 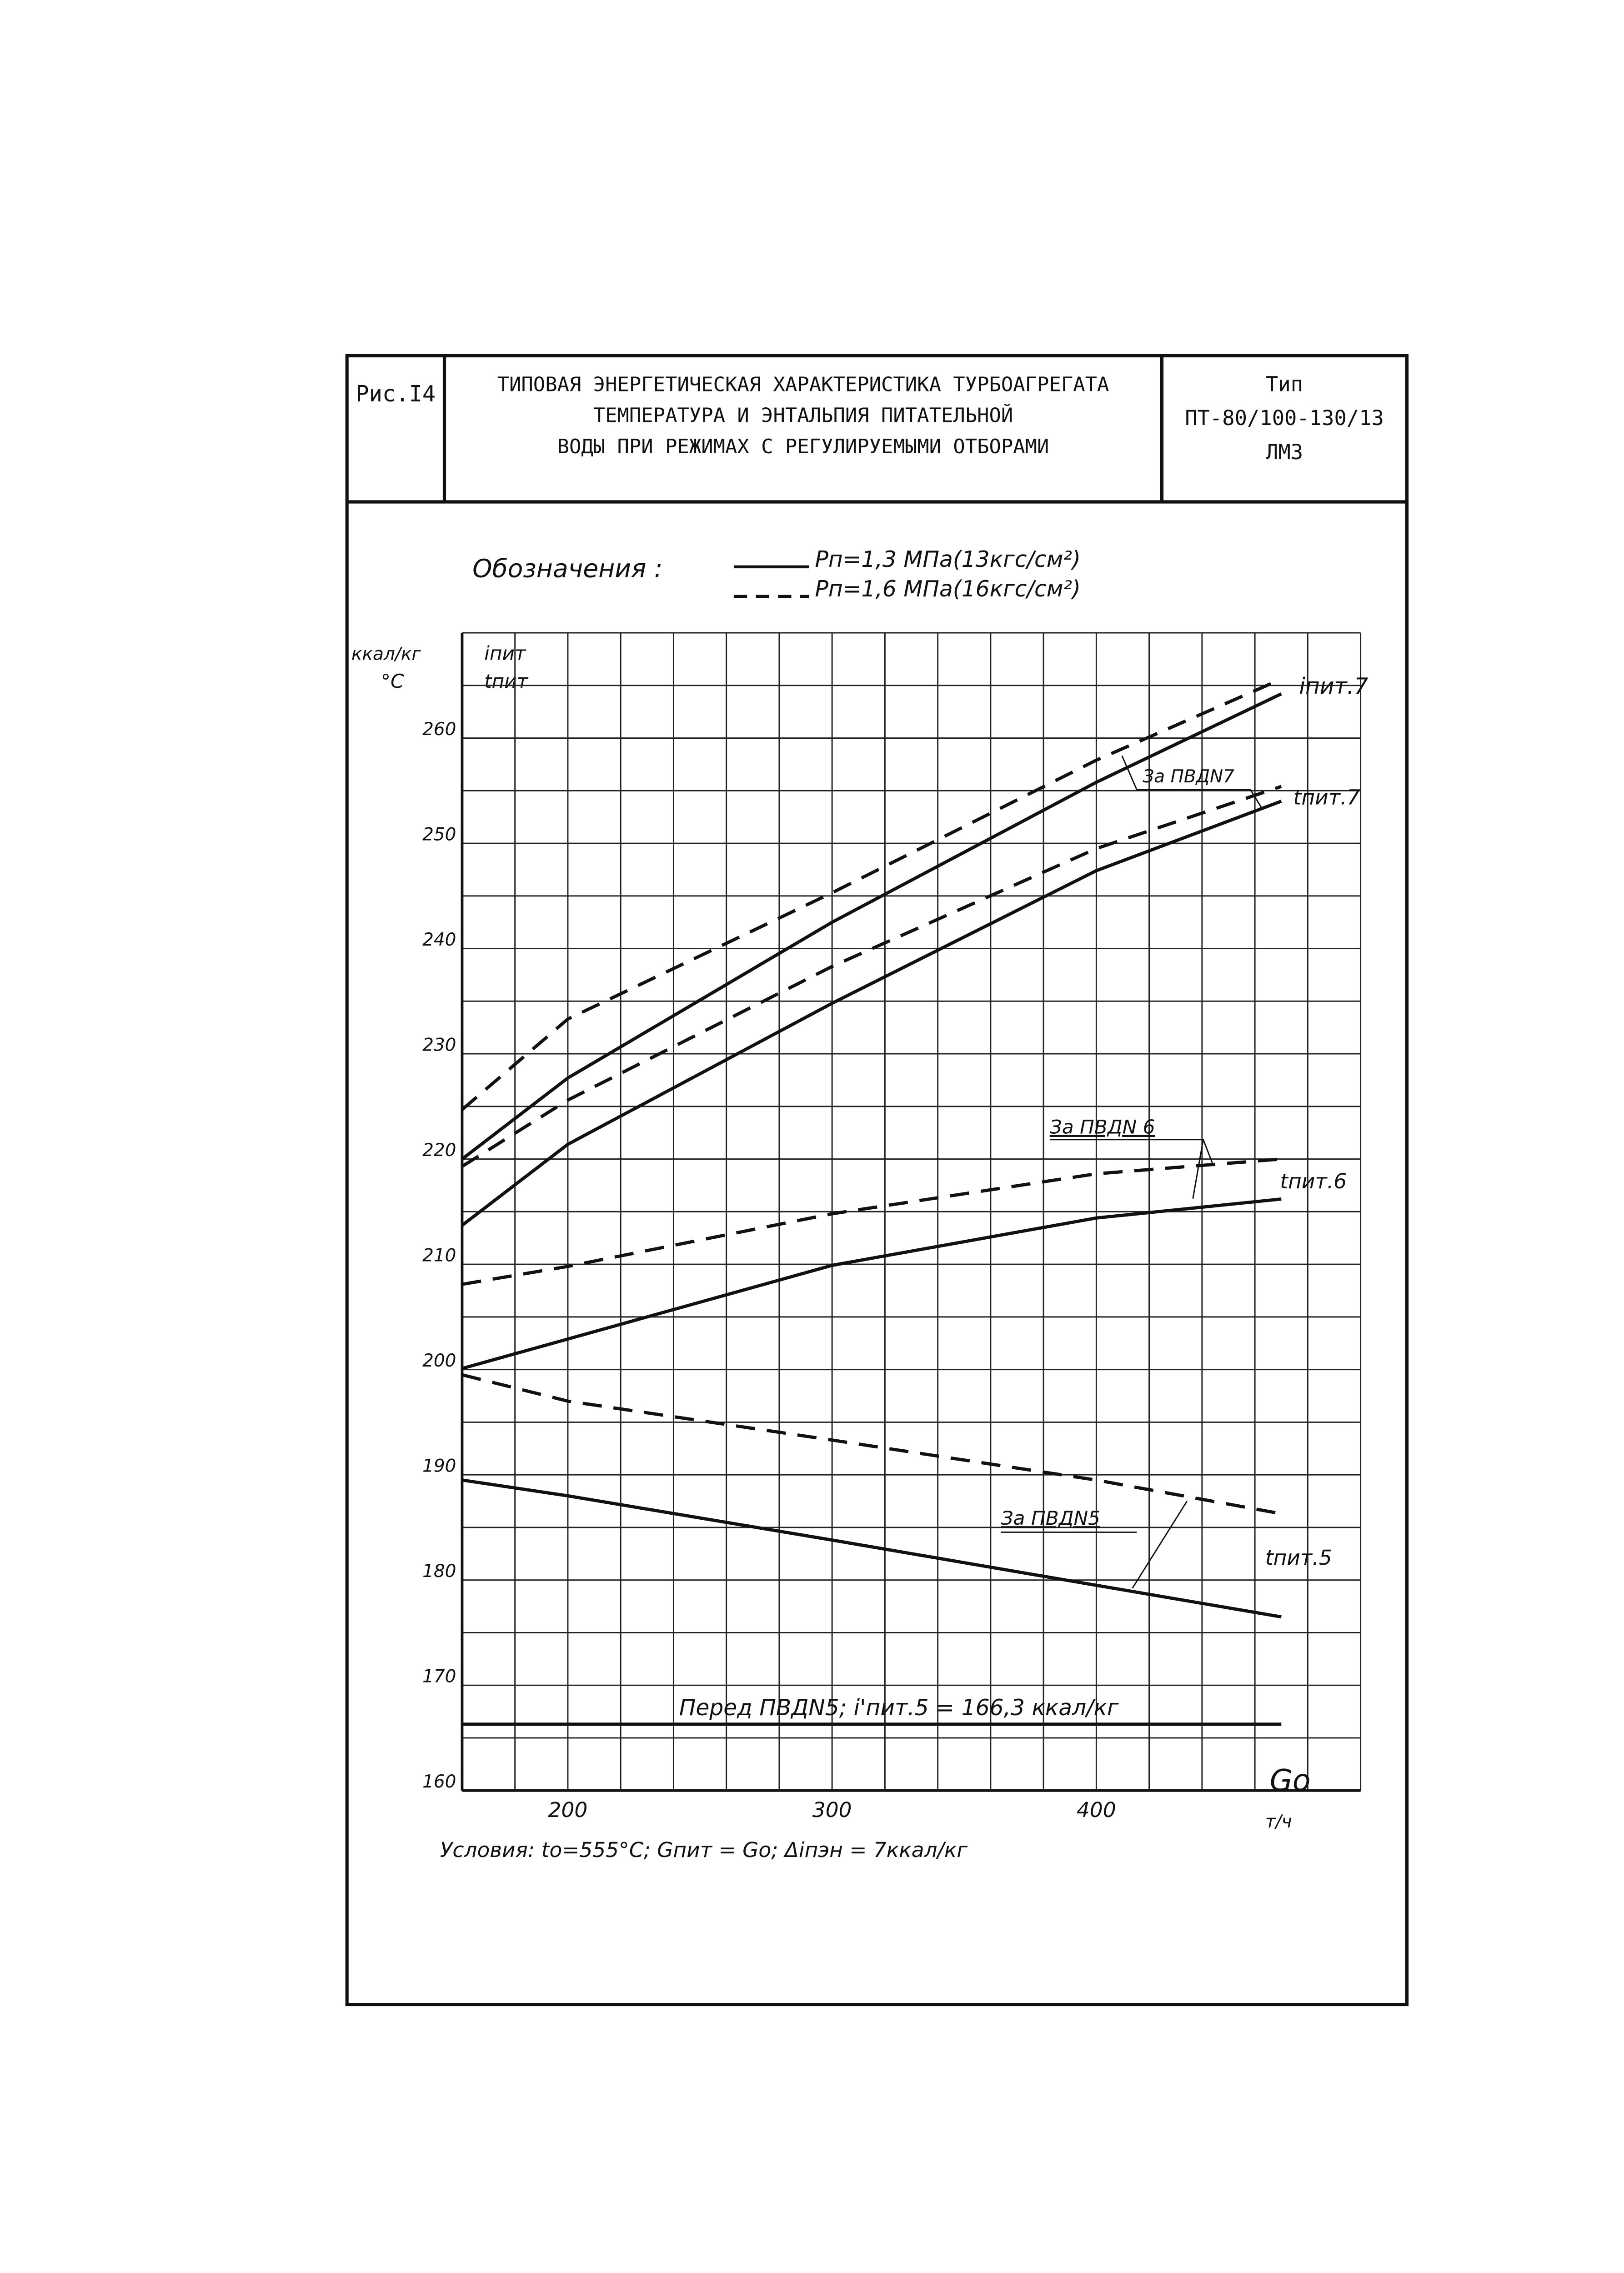 What do you see at coordinates (439, 835) in the screenshot?
I see `y-tick-label: 250` at bounding box center [439, 835].